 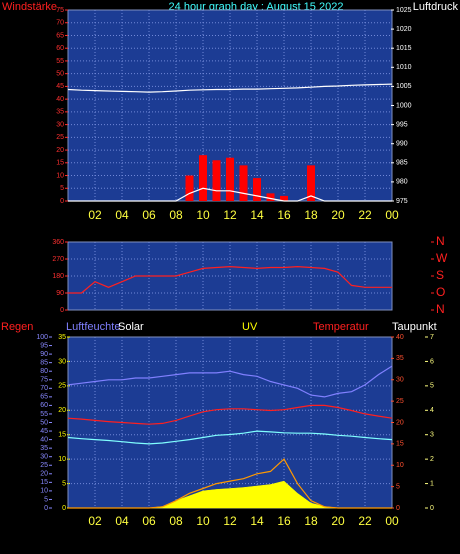 What do you see at coordinates (60, 175) in the screenshot?
I see `y-tick-label: 10` at bounding box center [60, 175].